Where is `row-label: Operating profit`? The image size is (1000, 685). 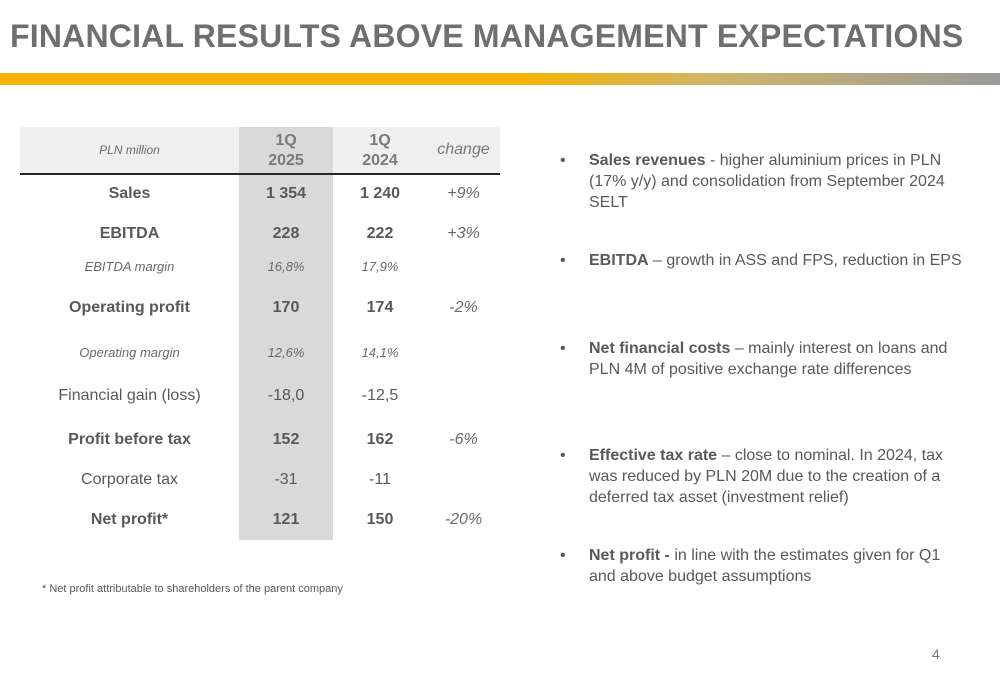 row-label: Operating profit is located at coordinates (129, 307).